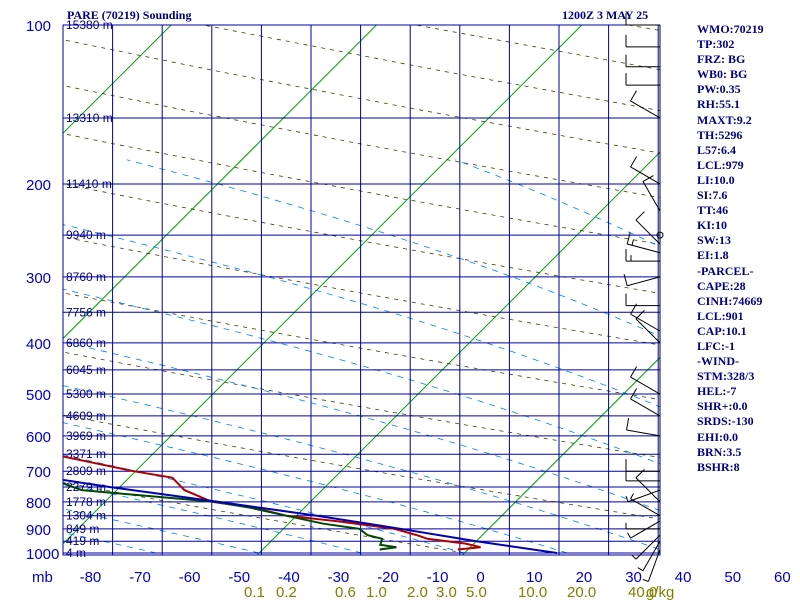  What do you see at coordinates (89, 184) in the screenshot?
I see `height-label: 11410 m` at bounding box center [89, 184].